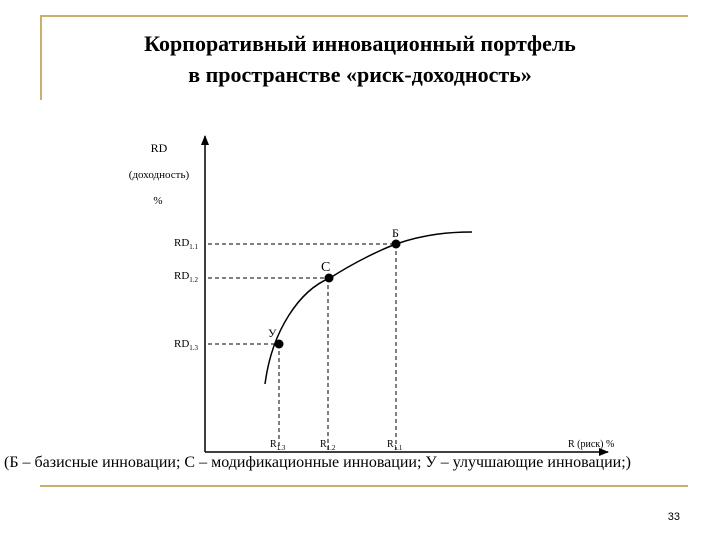  What do you see at coordinates (186, 244) in the screenshot?
I see `y-level-label-1: RD1.1` at bounding box center [186, 244].